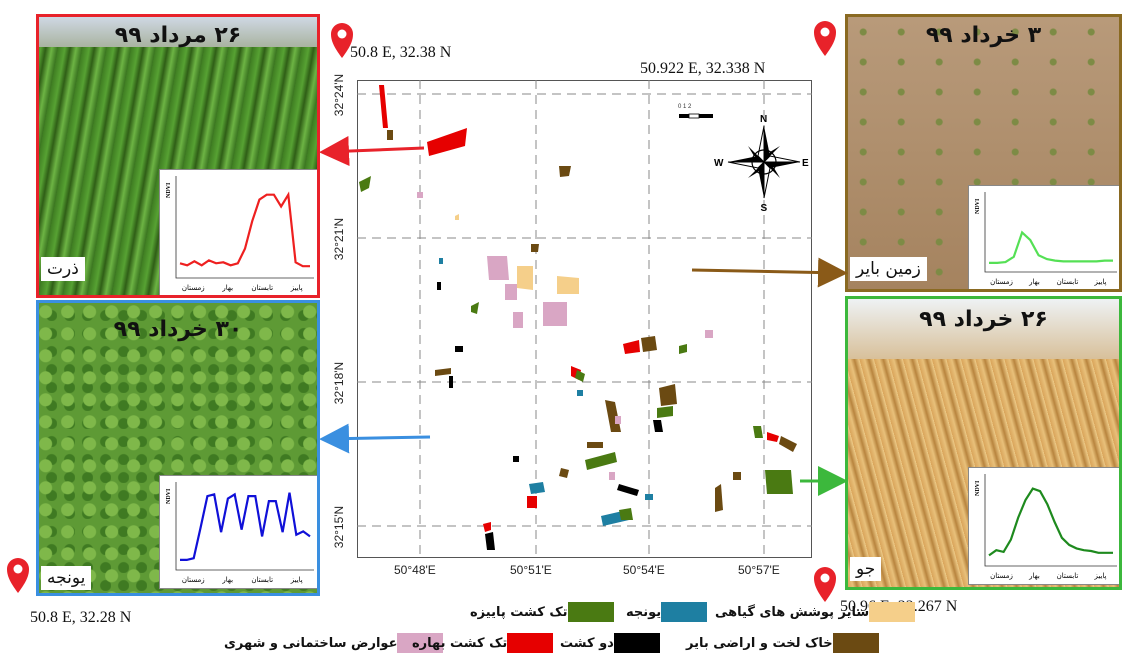 The image size is (1122, 660). What do you see at coordinates (587, 643) in the screenshot?
I see `legend-label-double: دو کشت` at bounding box center [587, 643].